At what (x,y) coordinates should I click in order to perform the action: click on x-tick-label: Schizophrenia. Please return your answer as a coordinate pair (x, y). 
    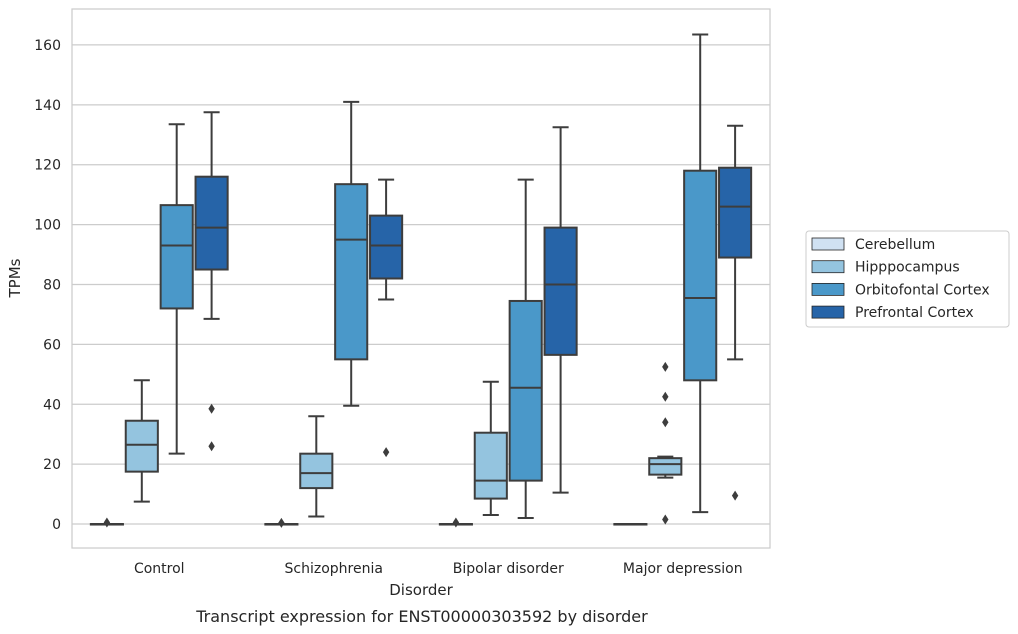
    Looking at the image, I should click on (334, 569).